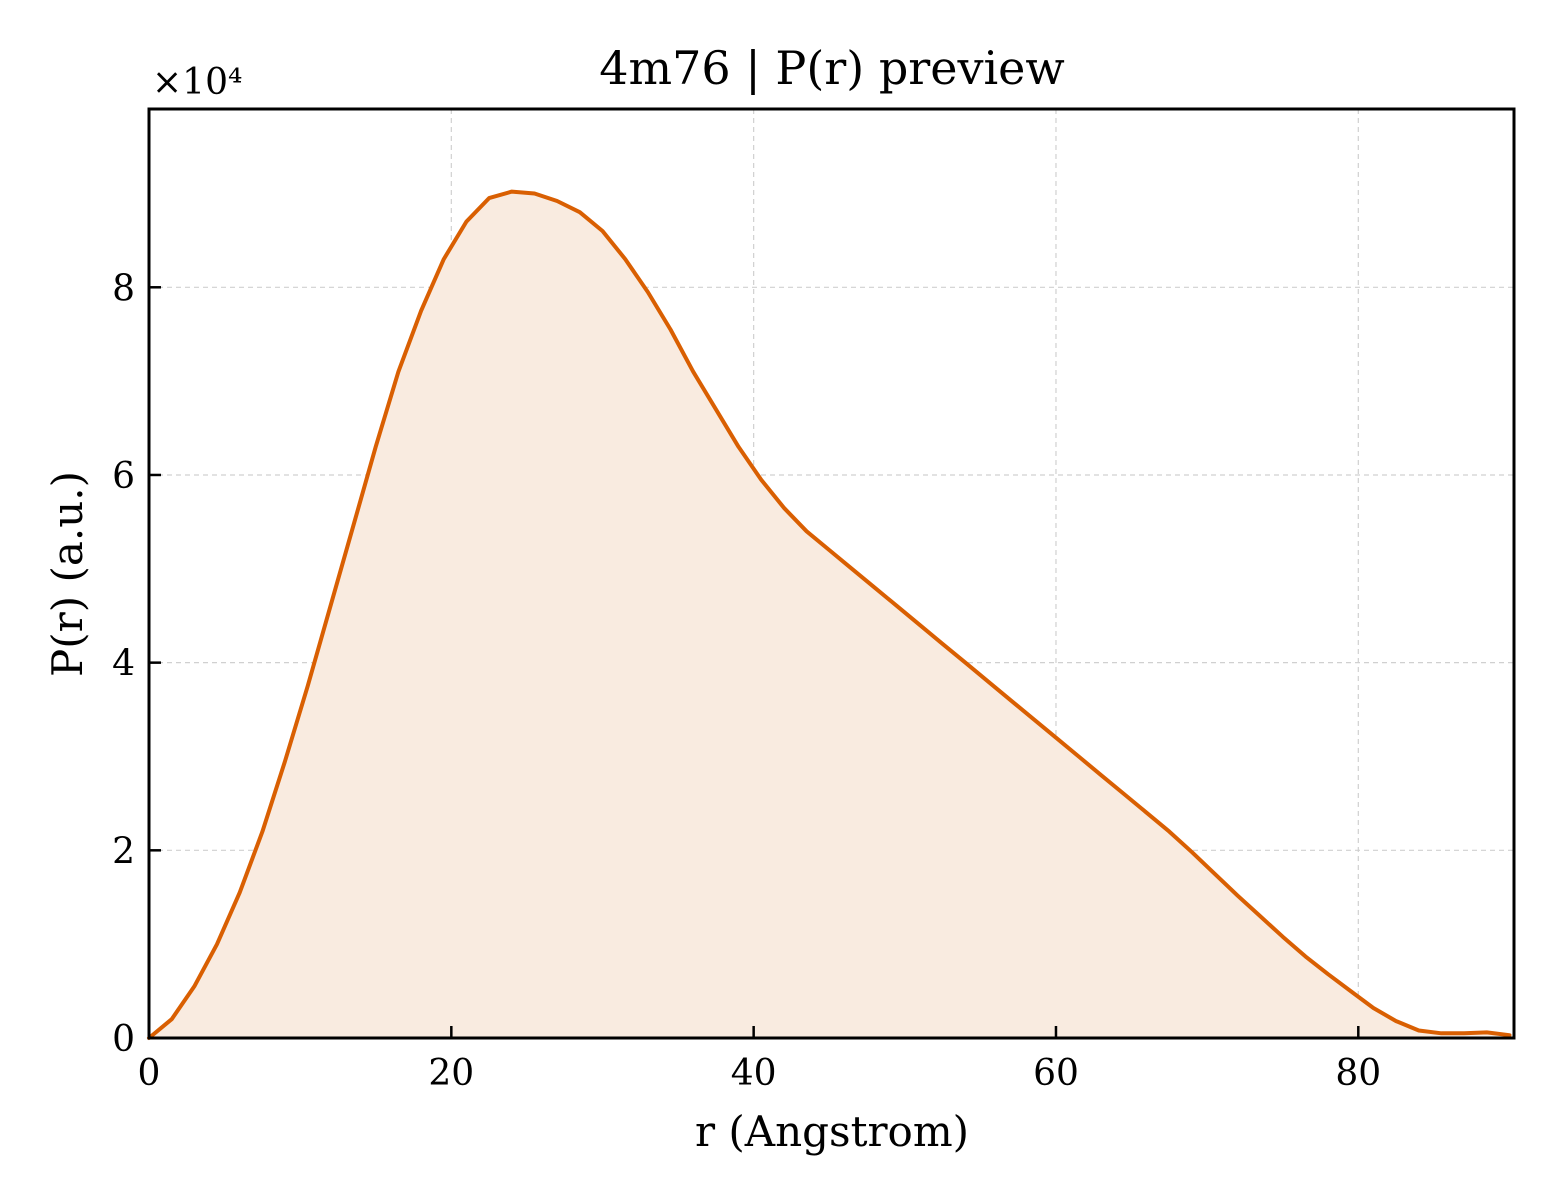 The image size is (1560, 1200). Describe the element at coordinates (1358, 1073) in the screenshot. I see `x-tick-label: 80` at that location.